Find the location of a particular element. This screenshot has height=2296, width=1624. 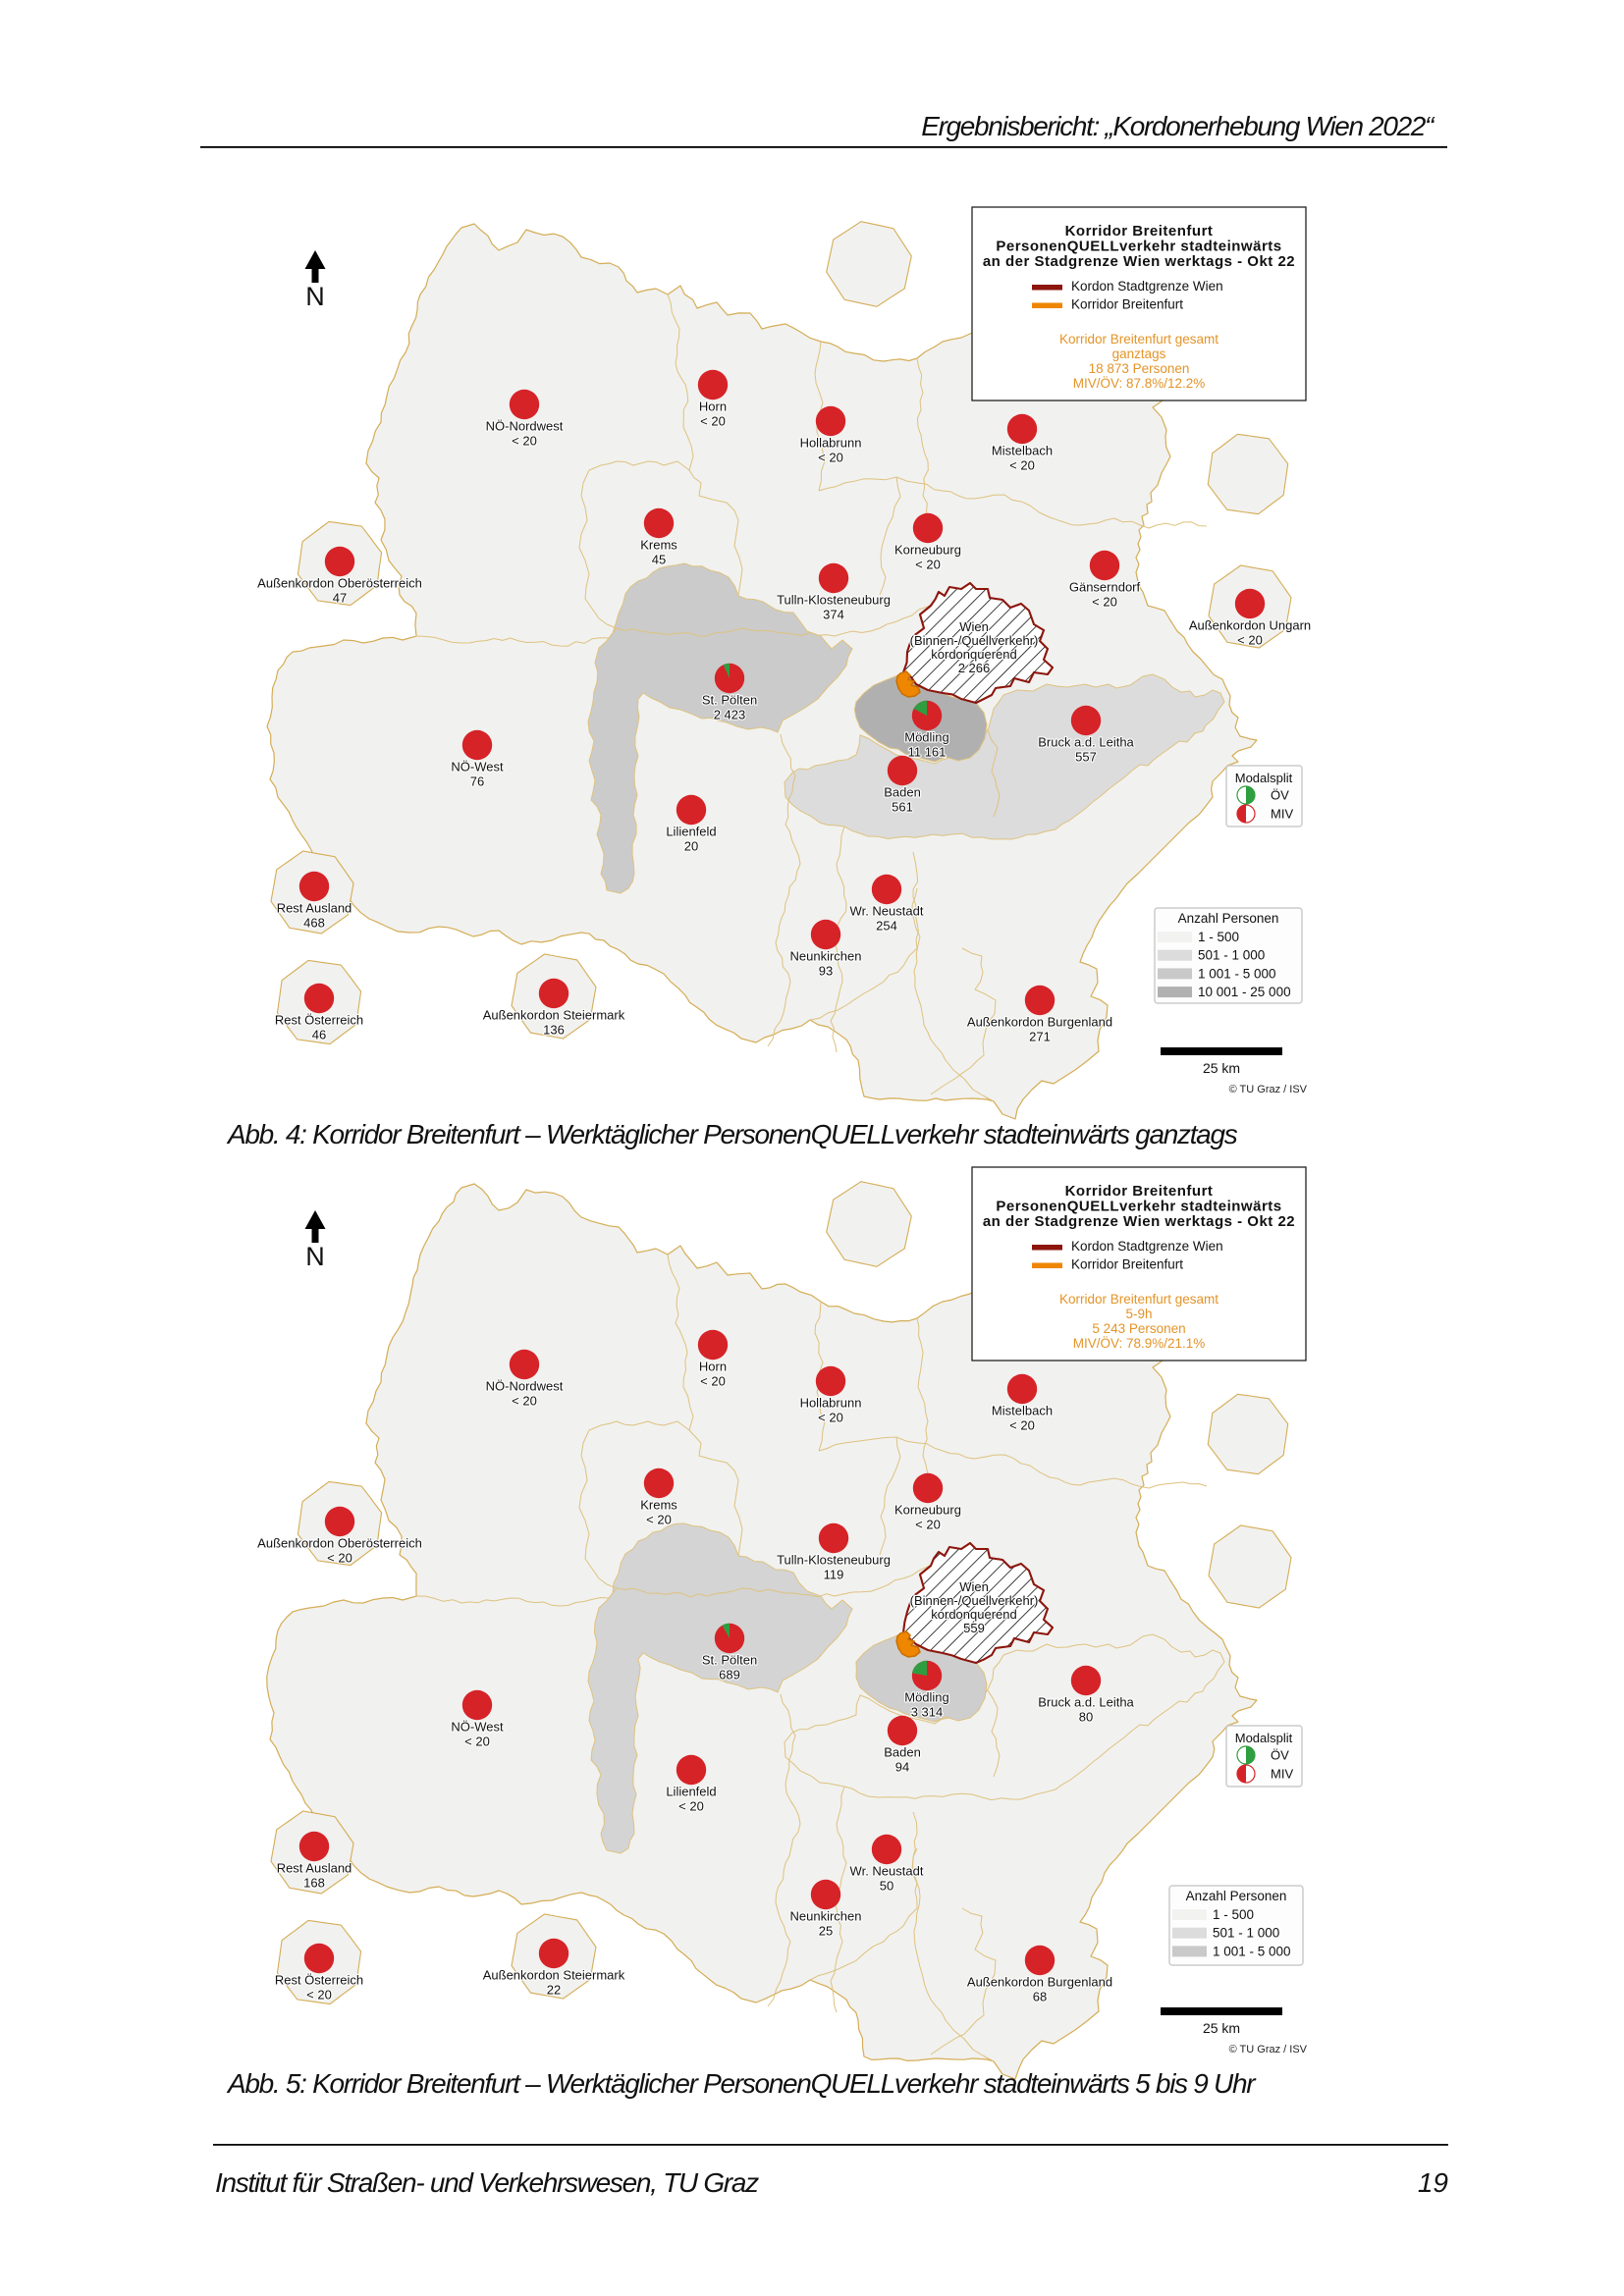

svg-text: 559 is located at coordinates (974, 1628).